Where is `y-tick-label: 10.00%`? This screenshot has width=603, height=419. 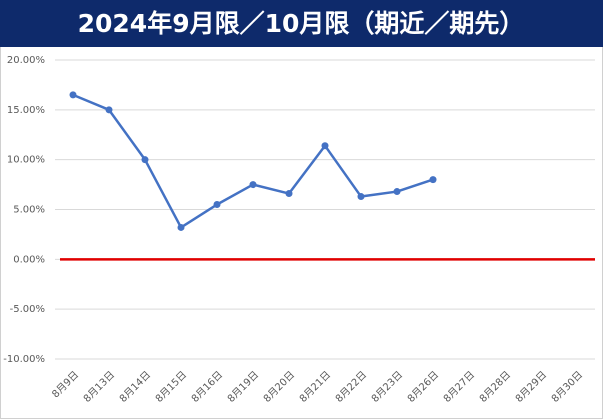 y-tick-label: 10.00% is located at coordinates (26, 160).